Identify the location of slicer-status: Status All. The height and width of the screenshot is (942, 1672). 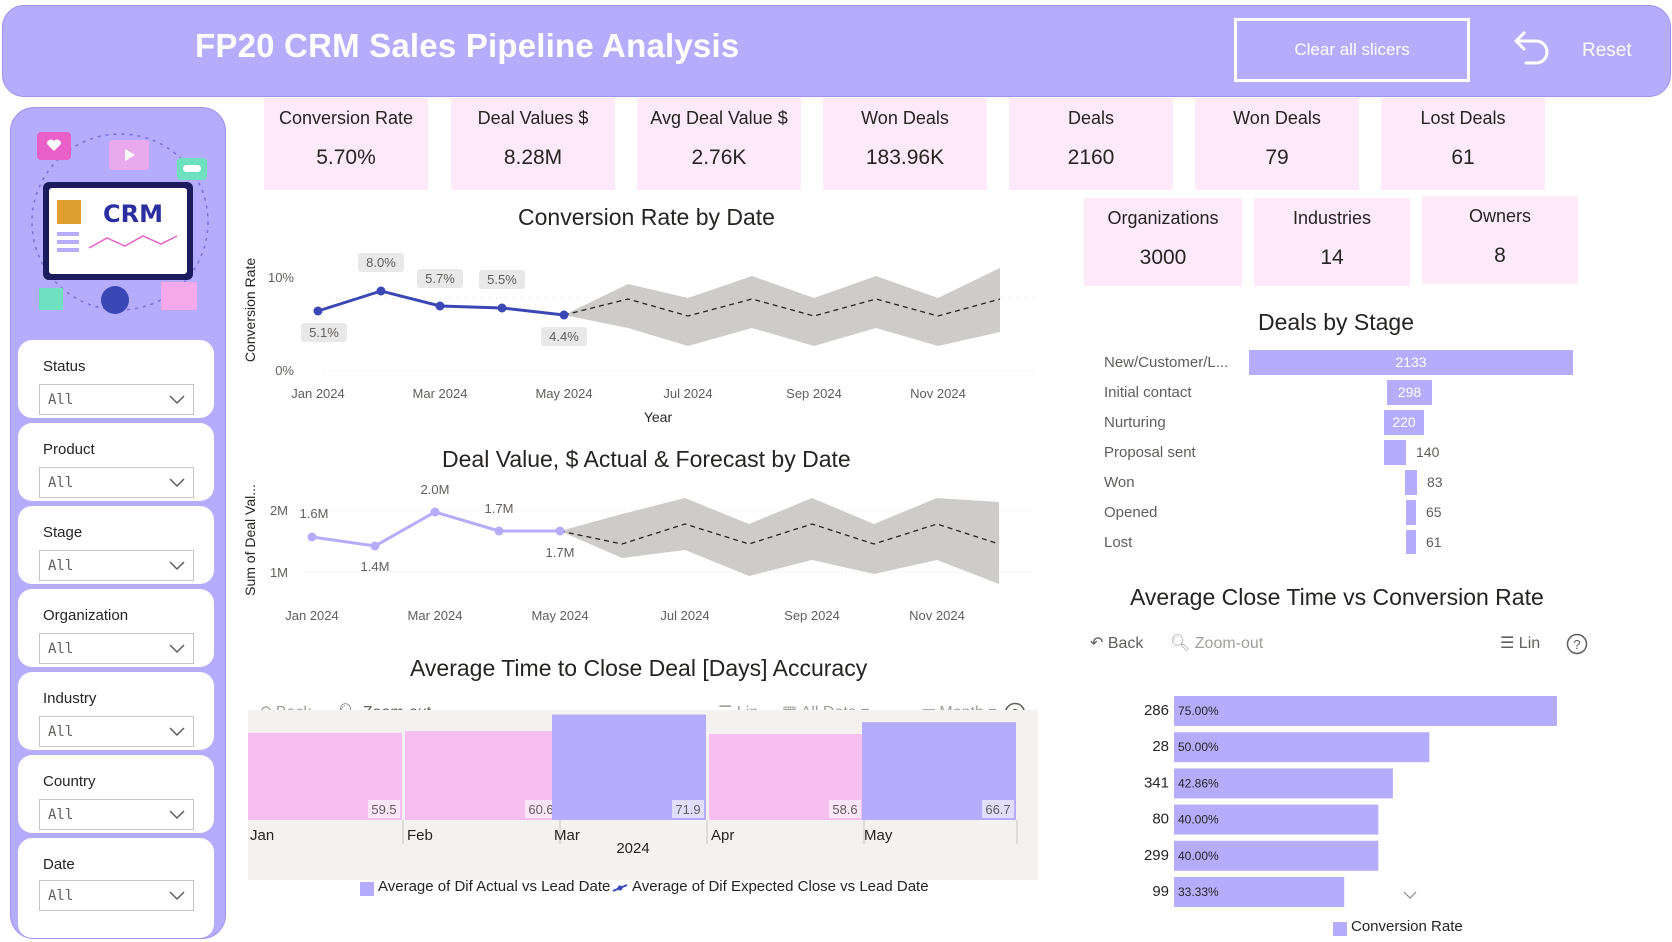
(116, 379).